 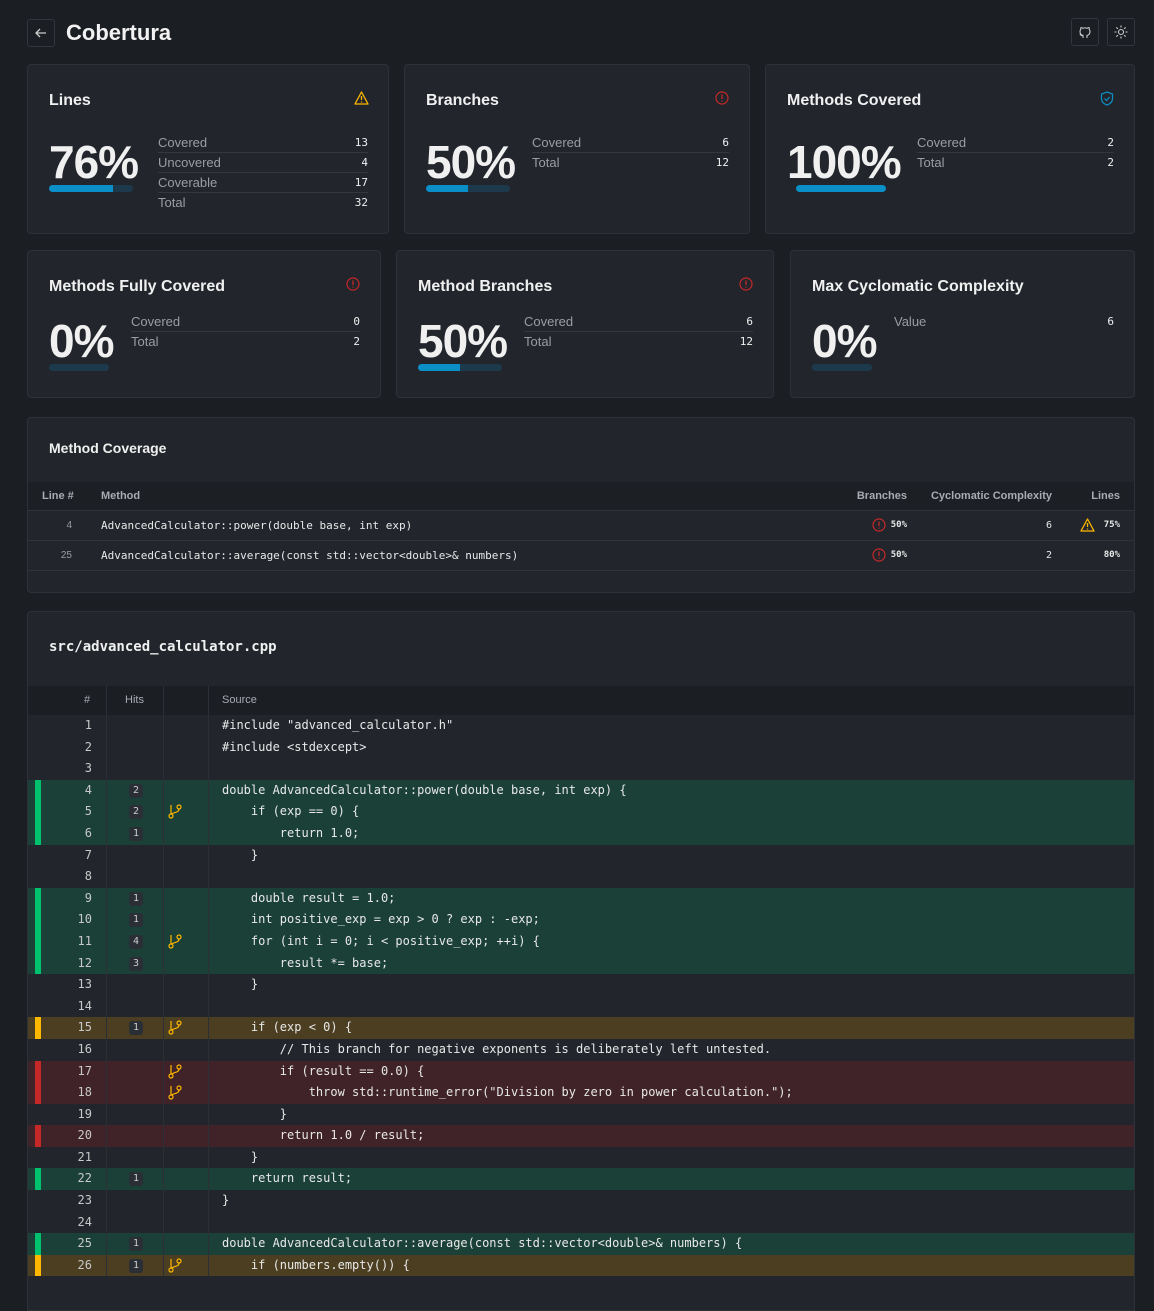 What do you see at coordinates (84, 1135) in the screenshot?
I see `line-number: 20` at bounding box center [84, 1135].